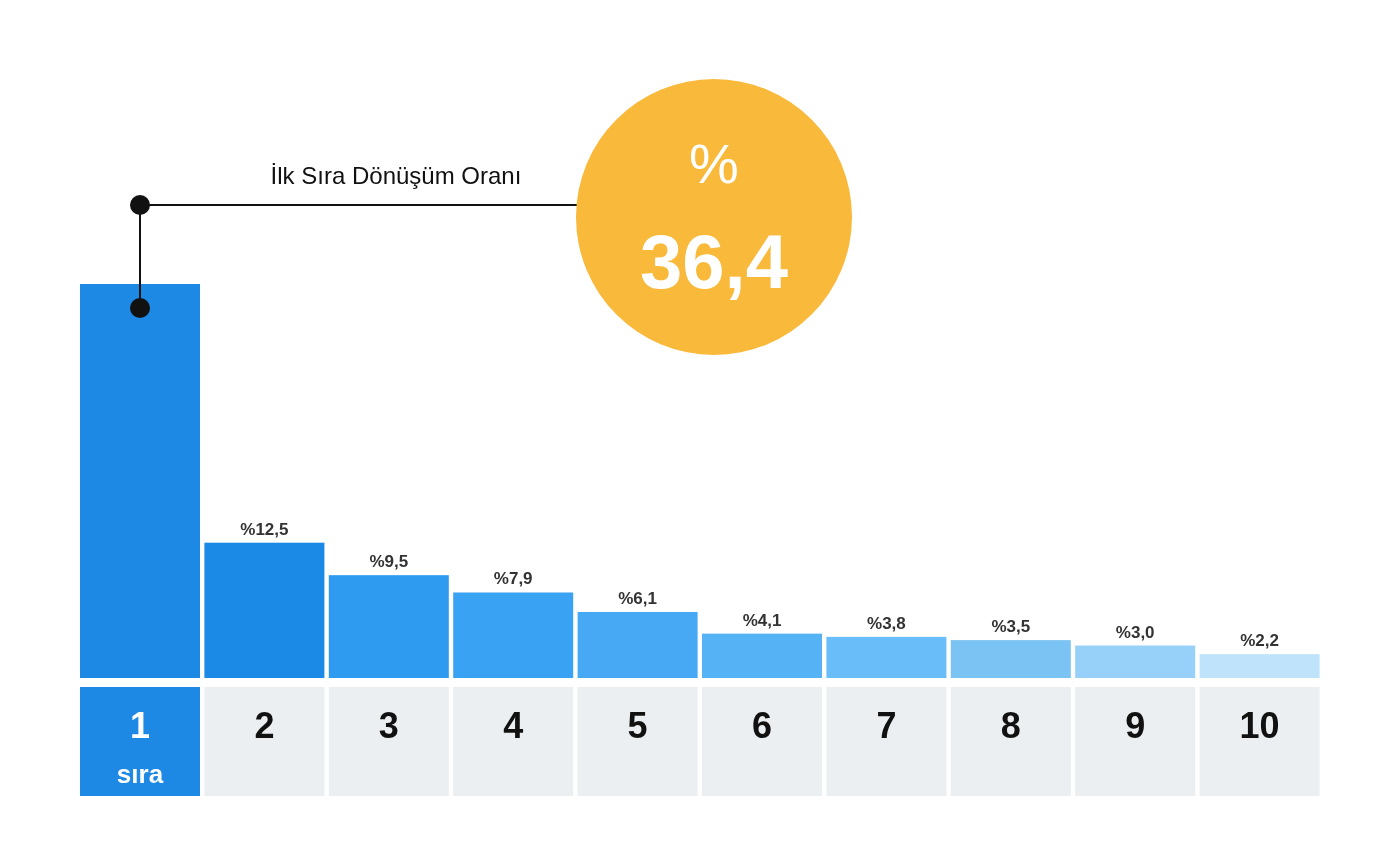  I want to click on x-tick-label: 9, so click(1135, 725).